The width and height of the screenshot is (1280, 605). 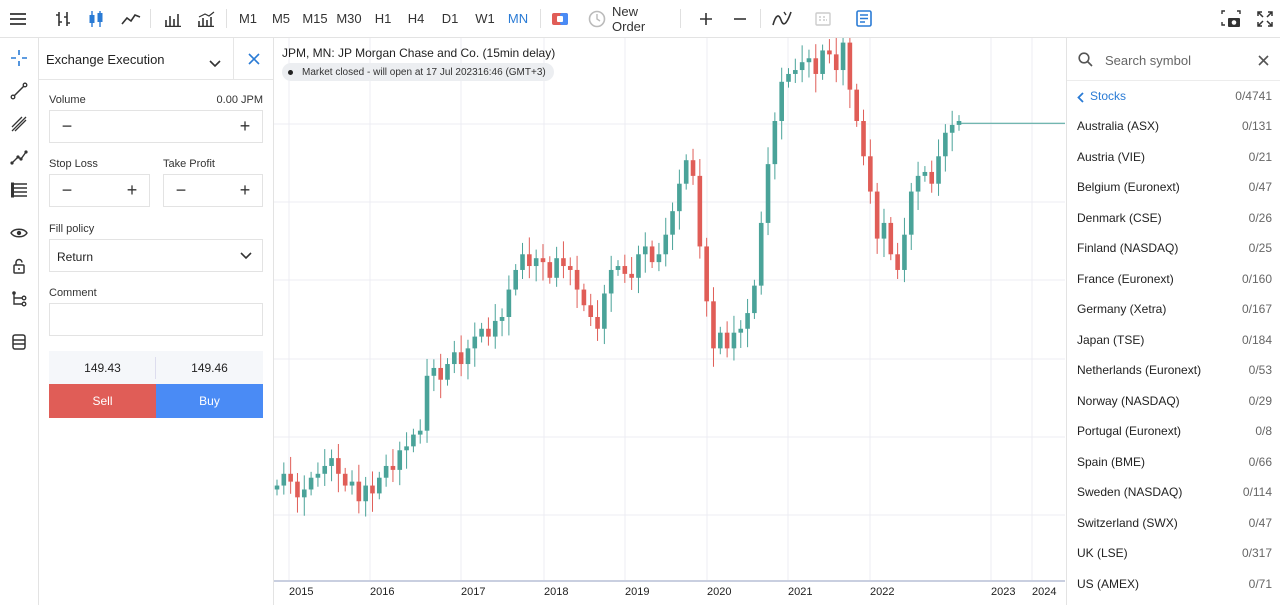 I want to click on list-item: Sweden (NASDAQ) 0/114, so click(x=1173, y=492).